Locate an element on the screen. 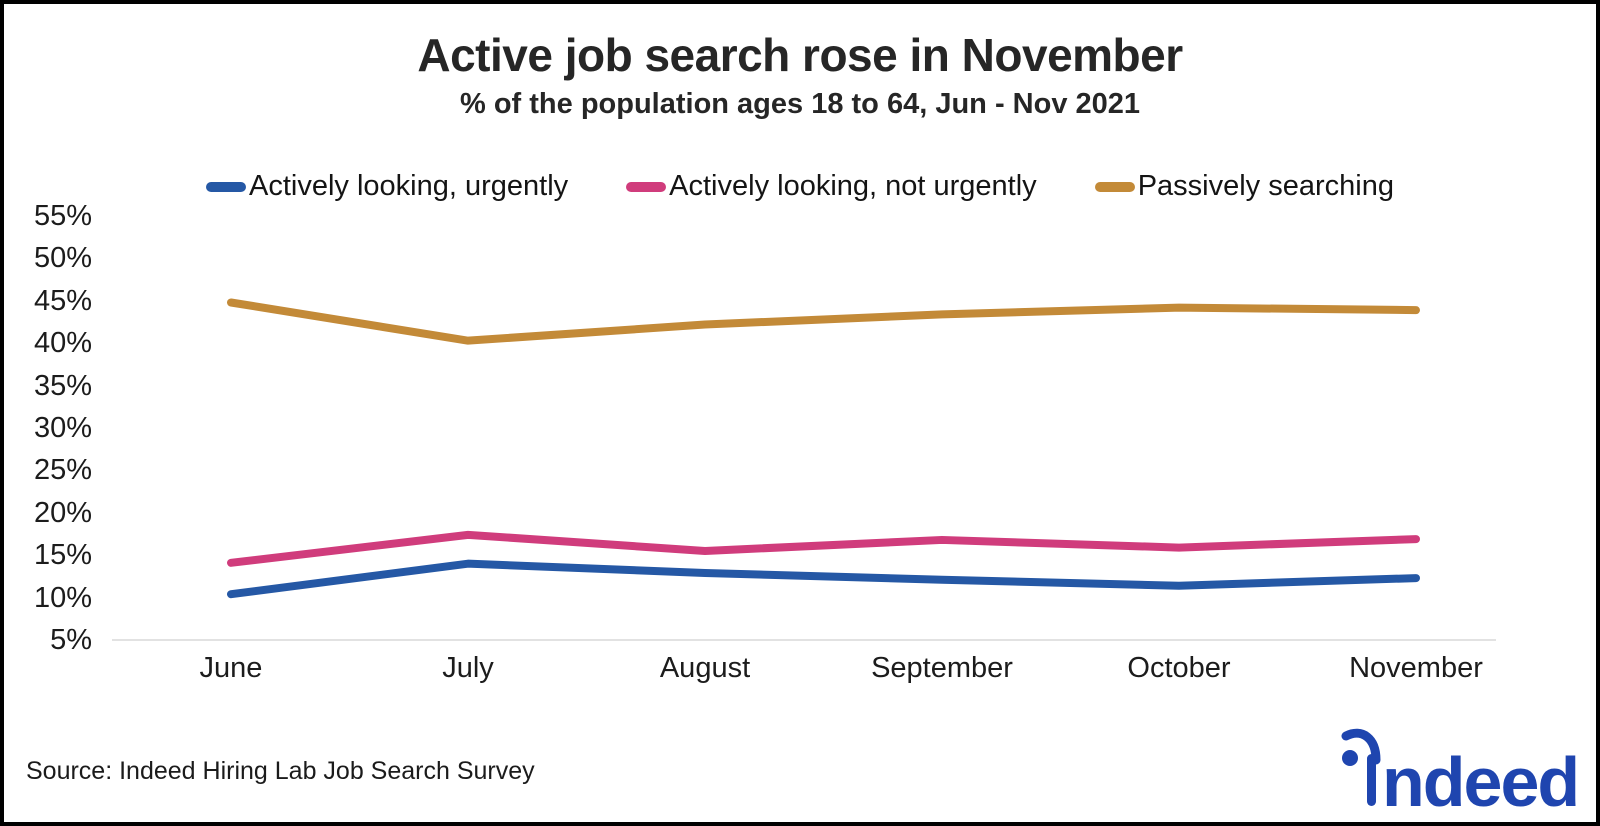  indeed-logo-text: ndeed is located at coordinates (1479, 781).